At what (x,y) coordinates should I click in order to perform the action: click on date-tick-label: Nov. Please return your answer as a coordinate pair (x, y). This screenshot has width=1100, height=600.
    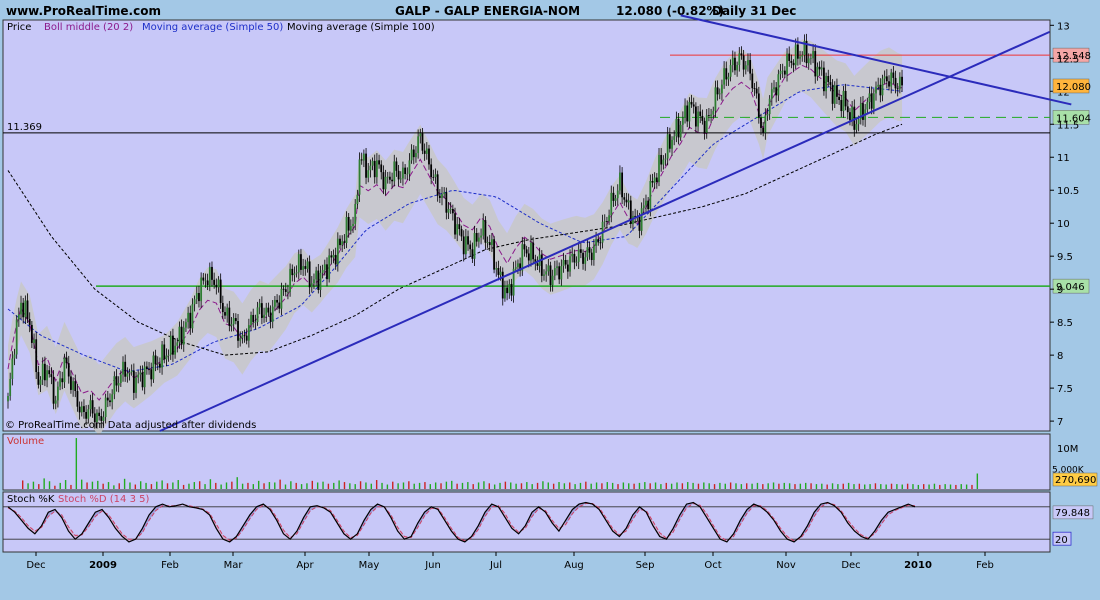
    Looking at the image, I should click on (786, 565).